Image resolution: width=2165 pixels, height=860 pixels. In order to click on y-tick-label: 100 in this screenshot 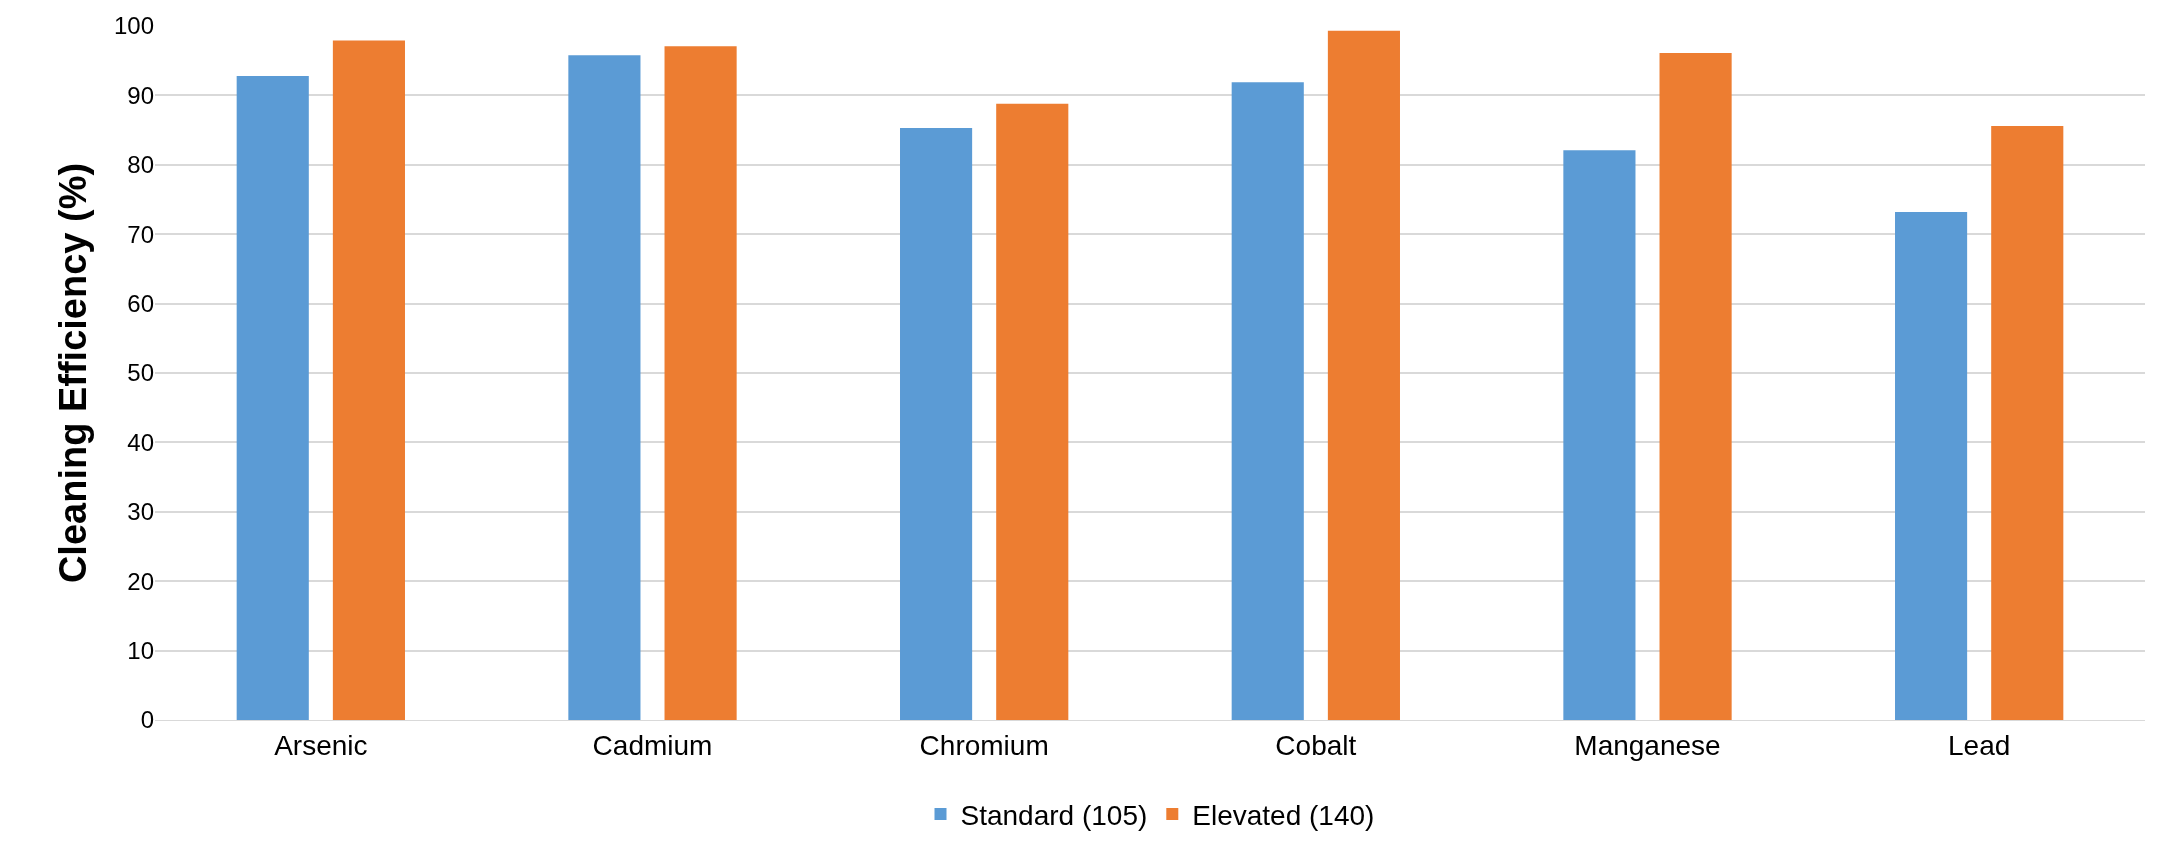, I will do `click(133, 26)`.